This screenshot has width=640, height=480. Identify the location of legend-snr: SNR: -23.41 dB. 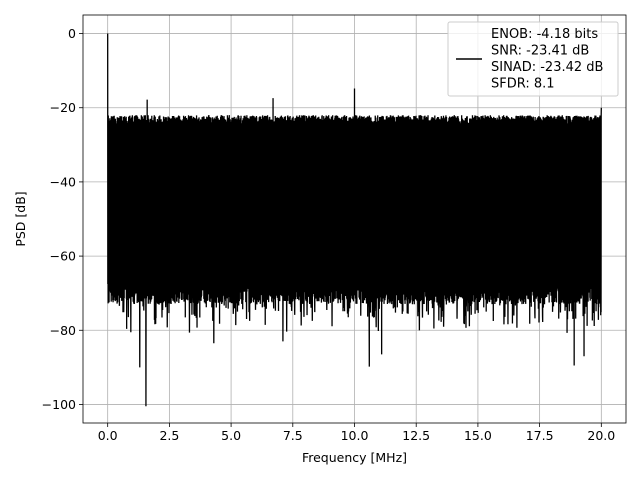
(540, 51).